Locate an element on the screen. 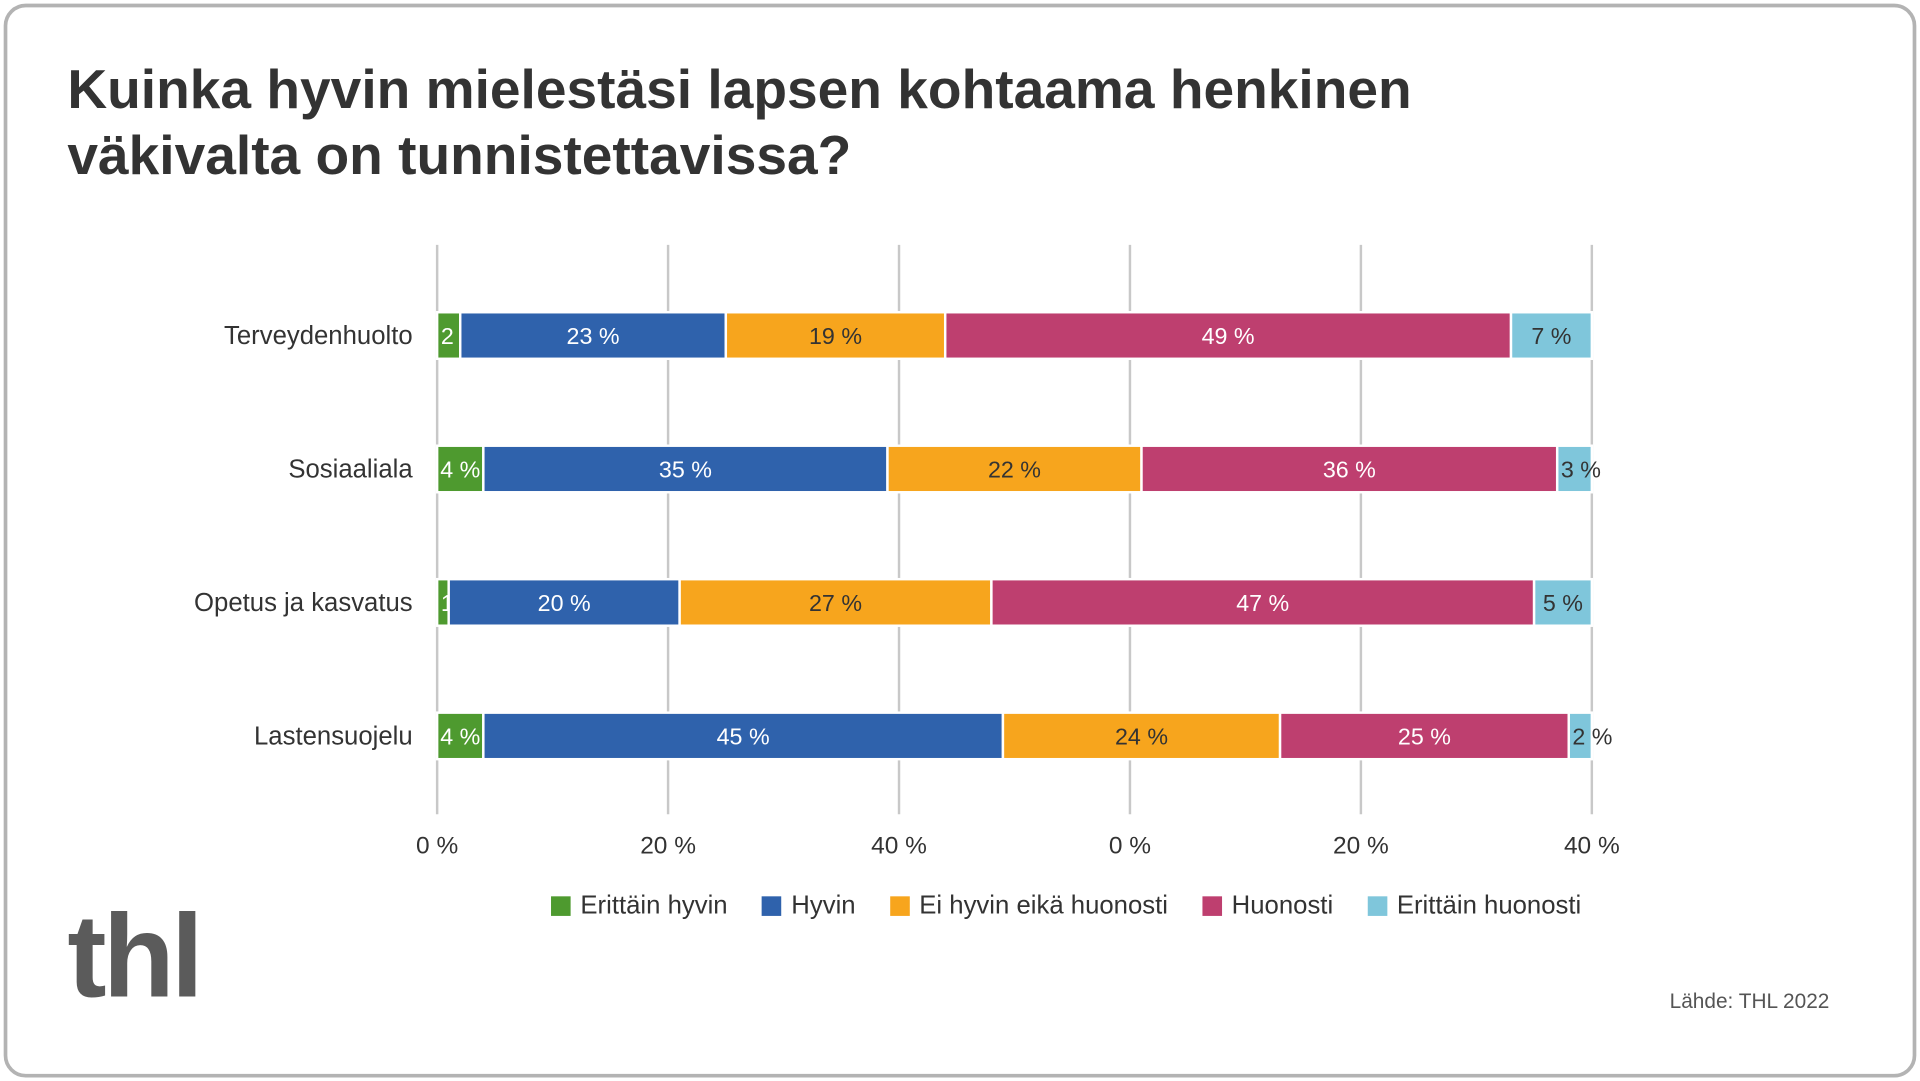  thl-logo: thl is located at coordinates (135, 957).